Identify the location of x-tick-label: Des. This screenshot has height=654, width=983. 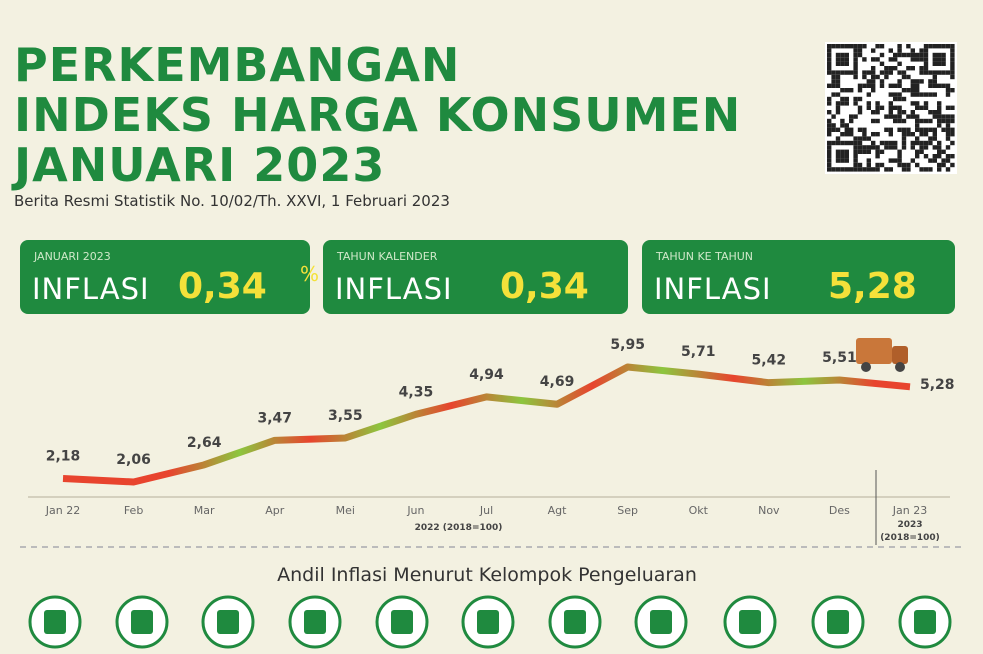
(839, 510).